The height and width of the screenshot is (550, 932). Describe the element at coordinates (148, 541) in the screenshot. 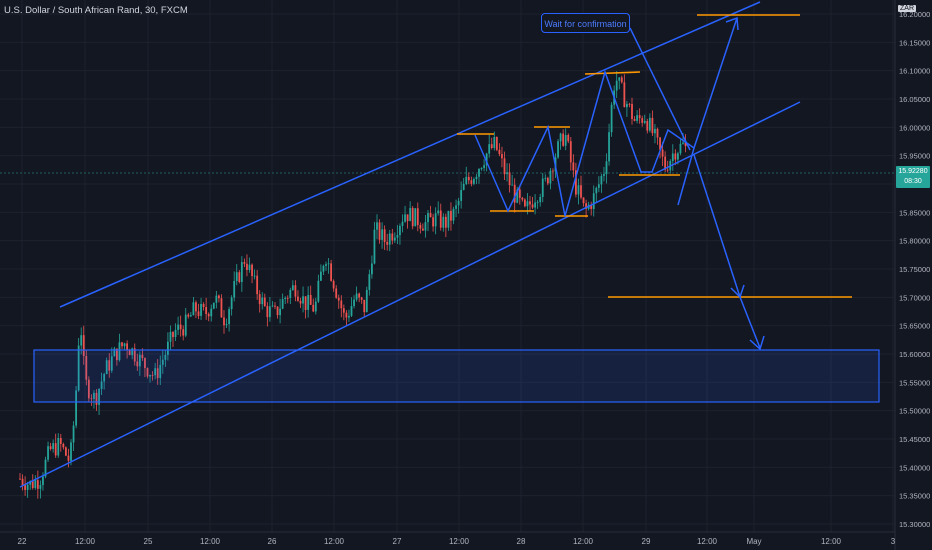

I see `time-label: 25` at that location.